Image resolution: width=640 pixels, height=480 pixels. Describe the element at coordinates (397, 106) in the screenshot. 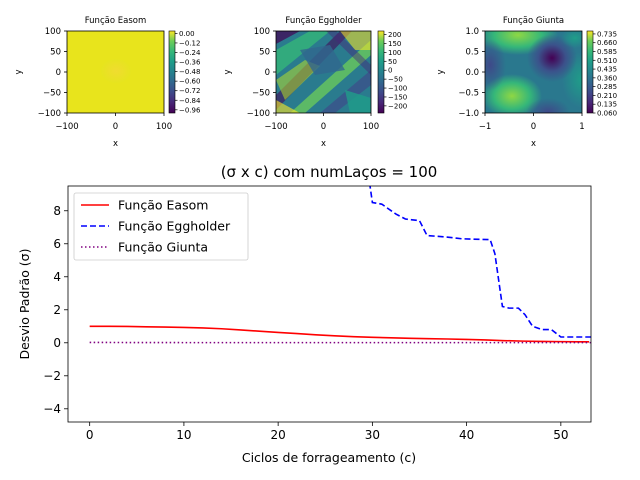

I see `colorbar-tick-label: −200` at that location.